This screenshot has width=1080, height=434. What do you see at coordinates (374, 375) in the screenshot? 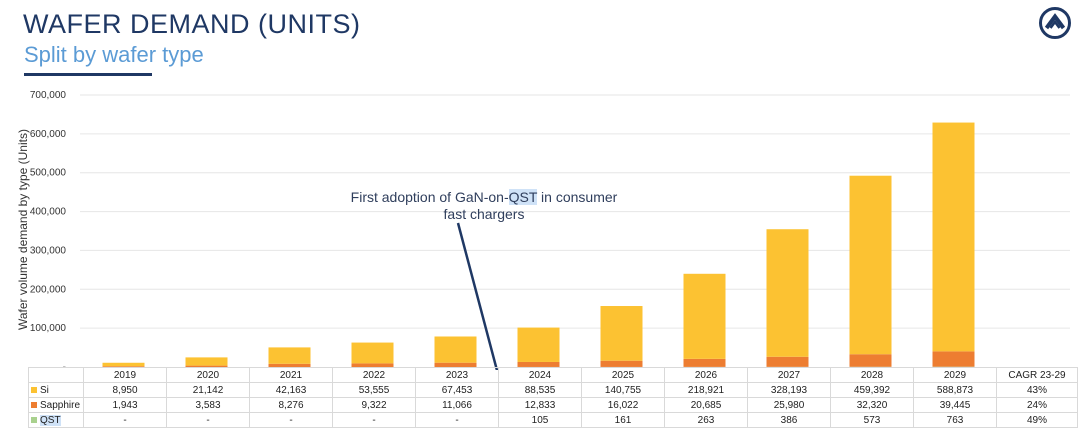
I see `x-tick-label: 2022` at bounding box center [374, 375].